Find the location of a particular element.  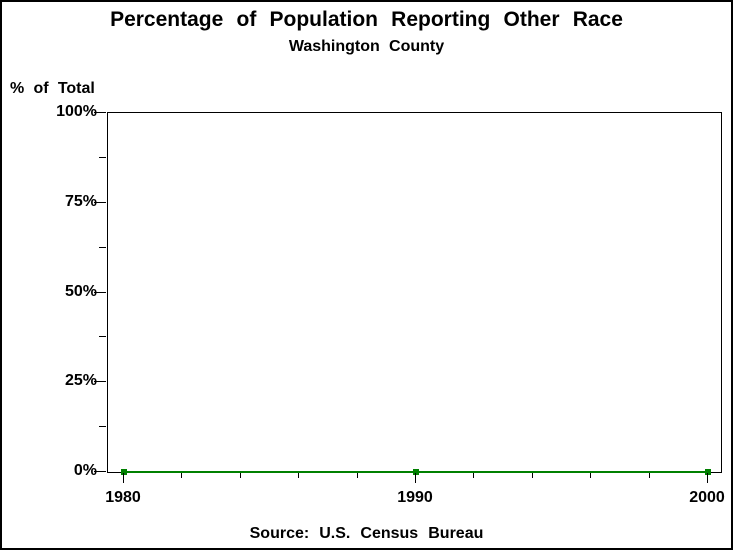

x-axis-tick-label: 1990 is located at coordinates (415, 497).